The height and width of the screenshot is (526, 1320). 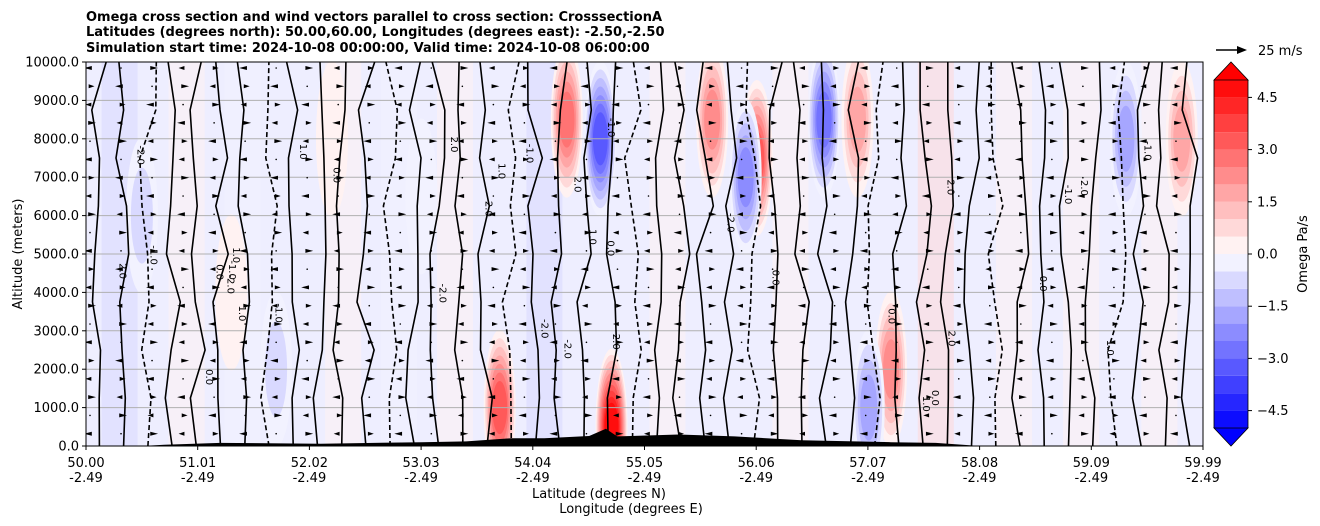 What do you see at coordinates (756, 478) in the screenshot?
I see `x-tick-lon-6: -2.49` at bounding box center [756, 478].